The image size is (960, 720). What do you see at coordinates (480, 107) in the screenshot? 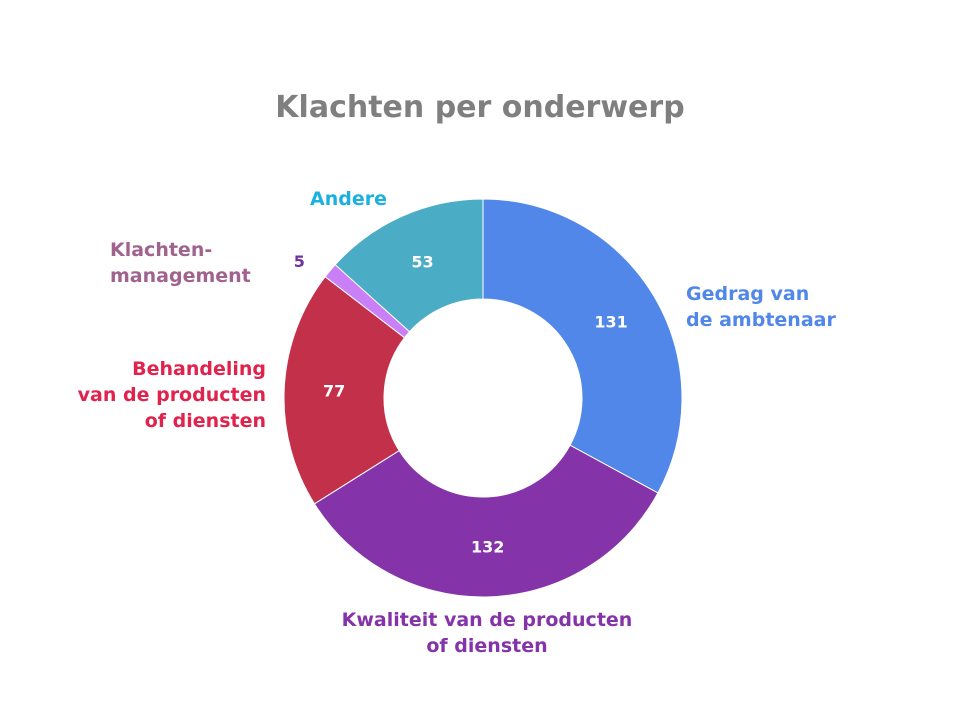
I see `chart-title: Klachten per onderwerp` at bounding box center [480, 107].